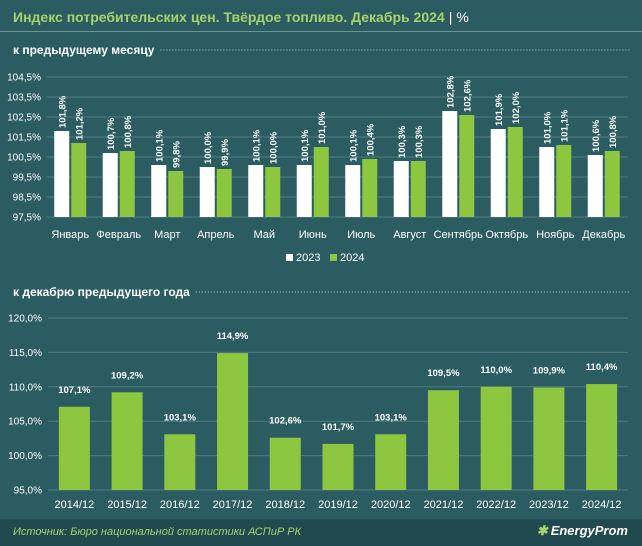 This screenshot has width=642, height=546. I want to click on data-label: 99,8%, so click(176, 154).